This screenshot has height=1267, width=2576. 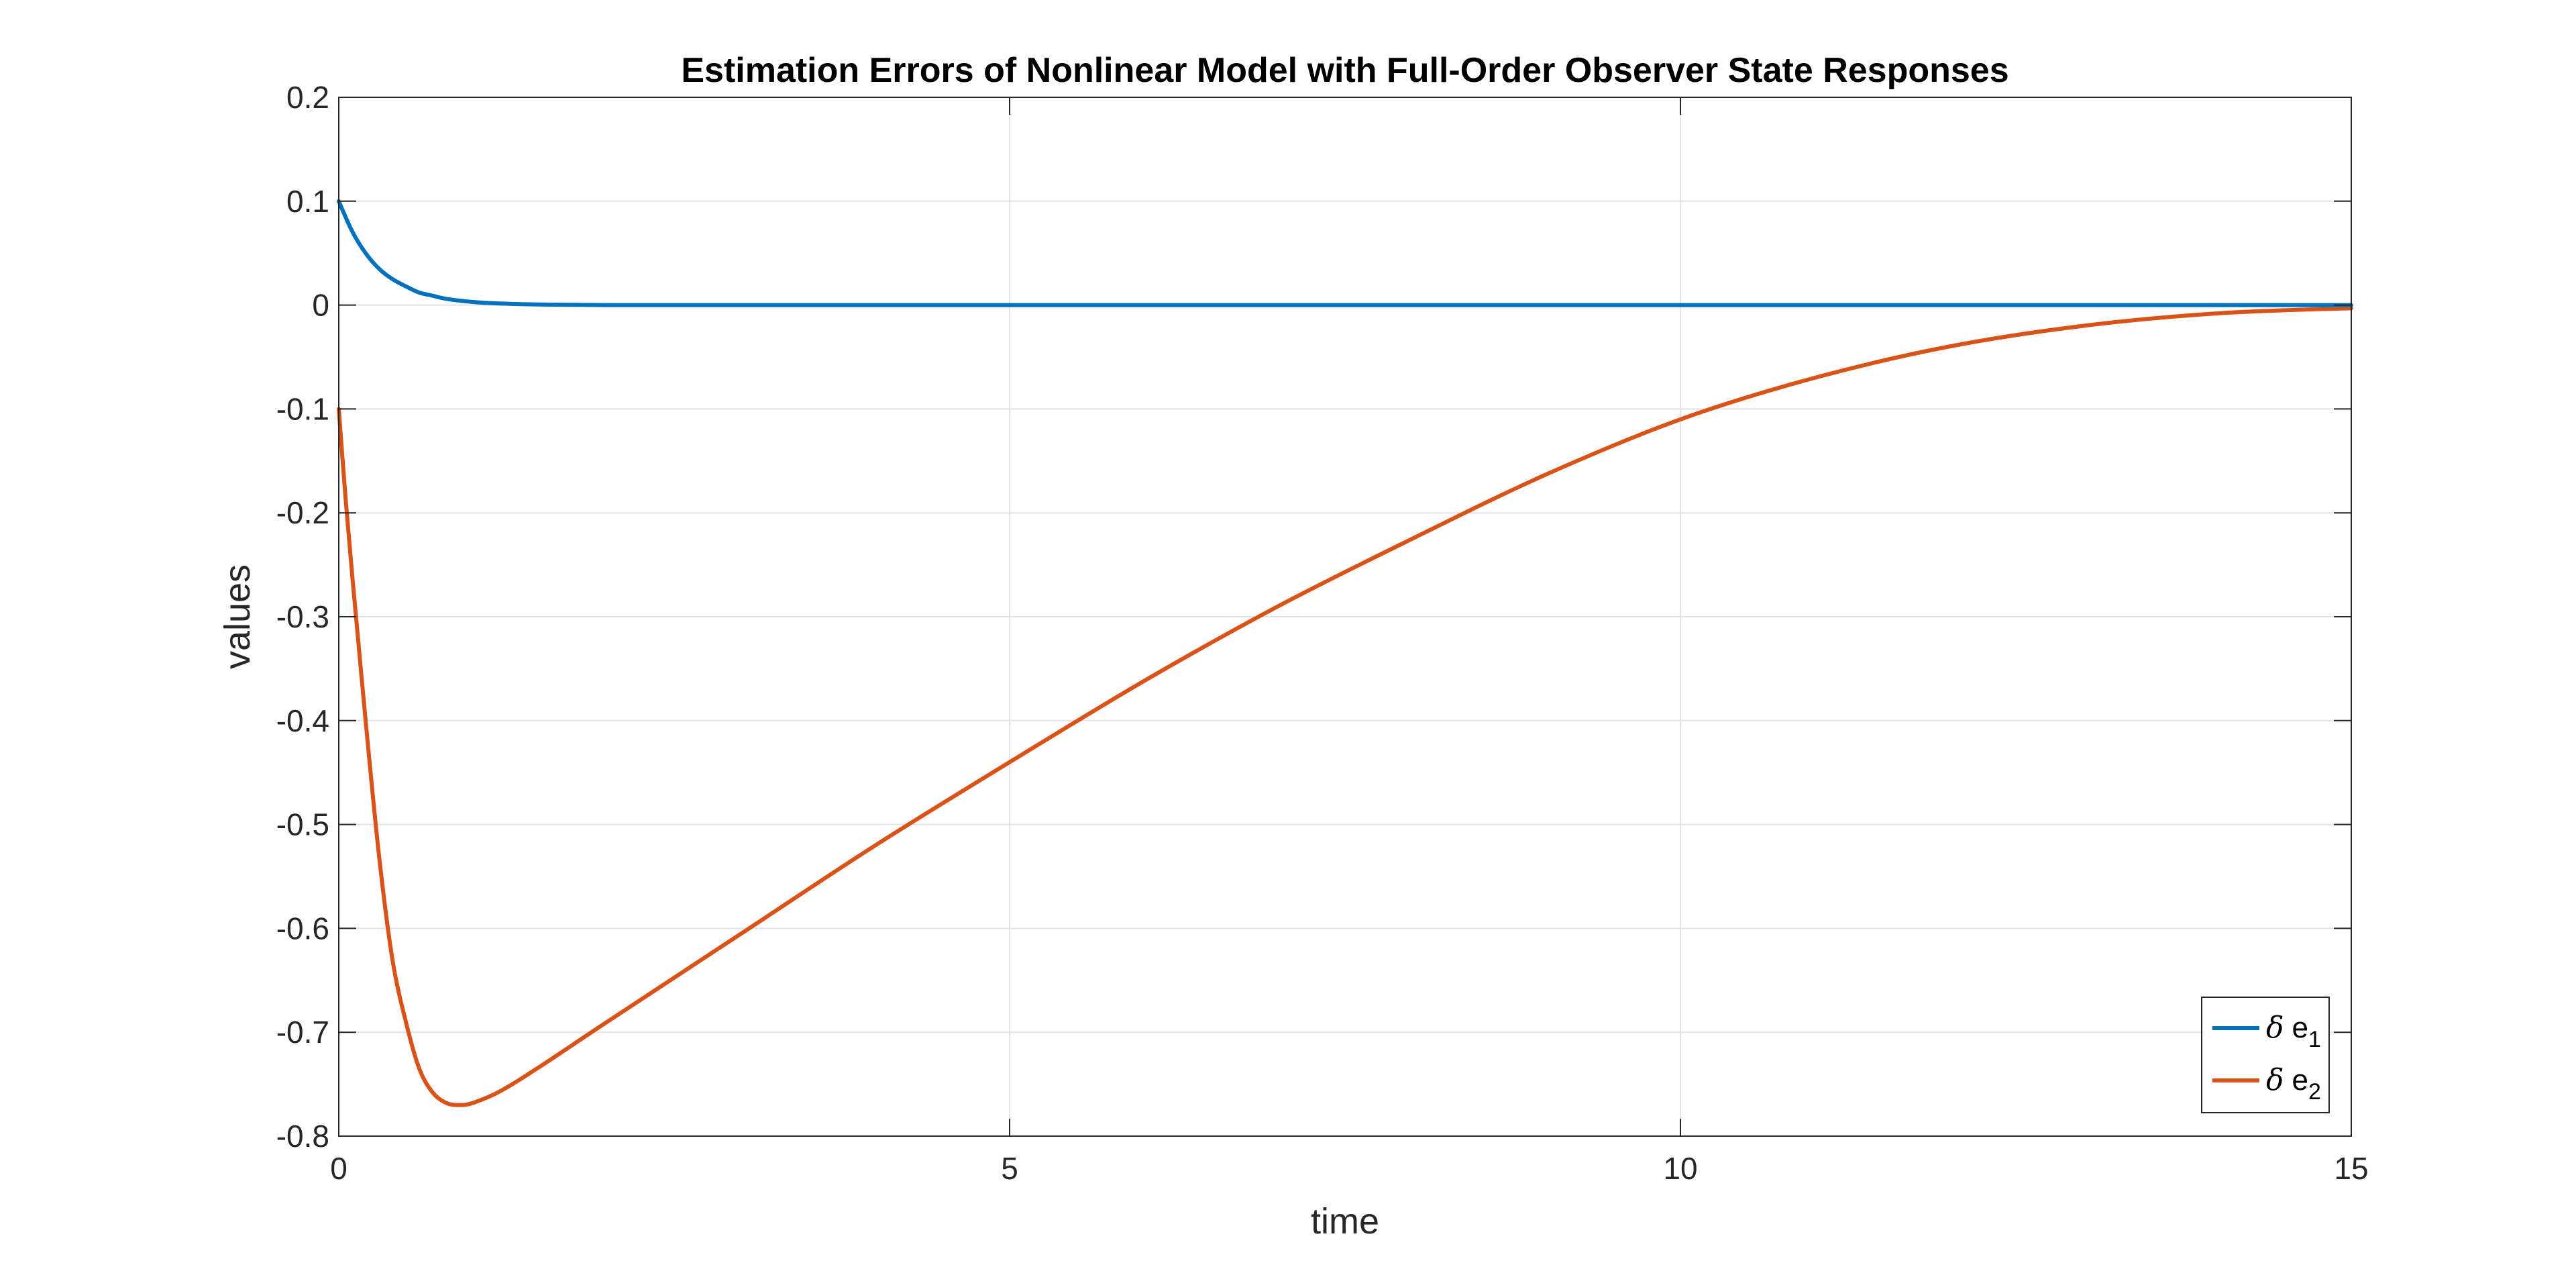 I want to click on y-tick-label: -0.5, so click(x=302, y=824).